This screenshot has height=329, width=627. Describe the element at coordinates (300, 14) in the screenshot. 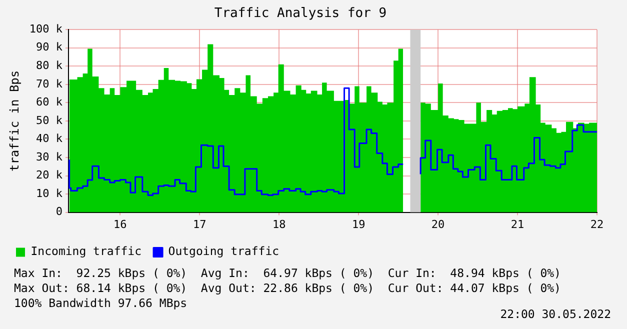

I see `chart-title: Traffic Analysis for 9` at that location.